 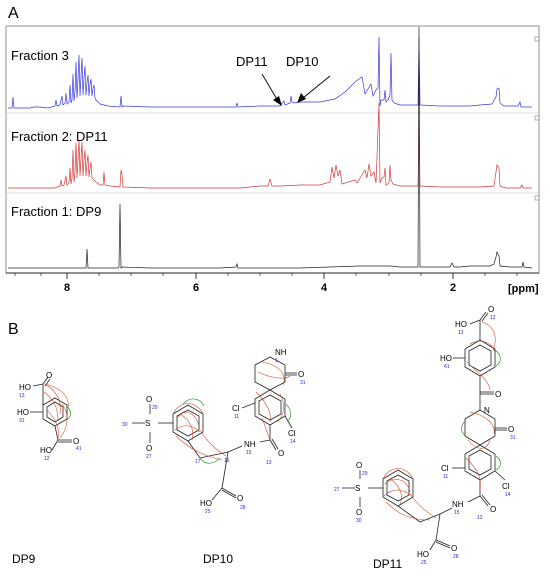 I want to click on dp10-title: DP10, so click(x=218, y=559).